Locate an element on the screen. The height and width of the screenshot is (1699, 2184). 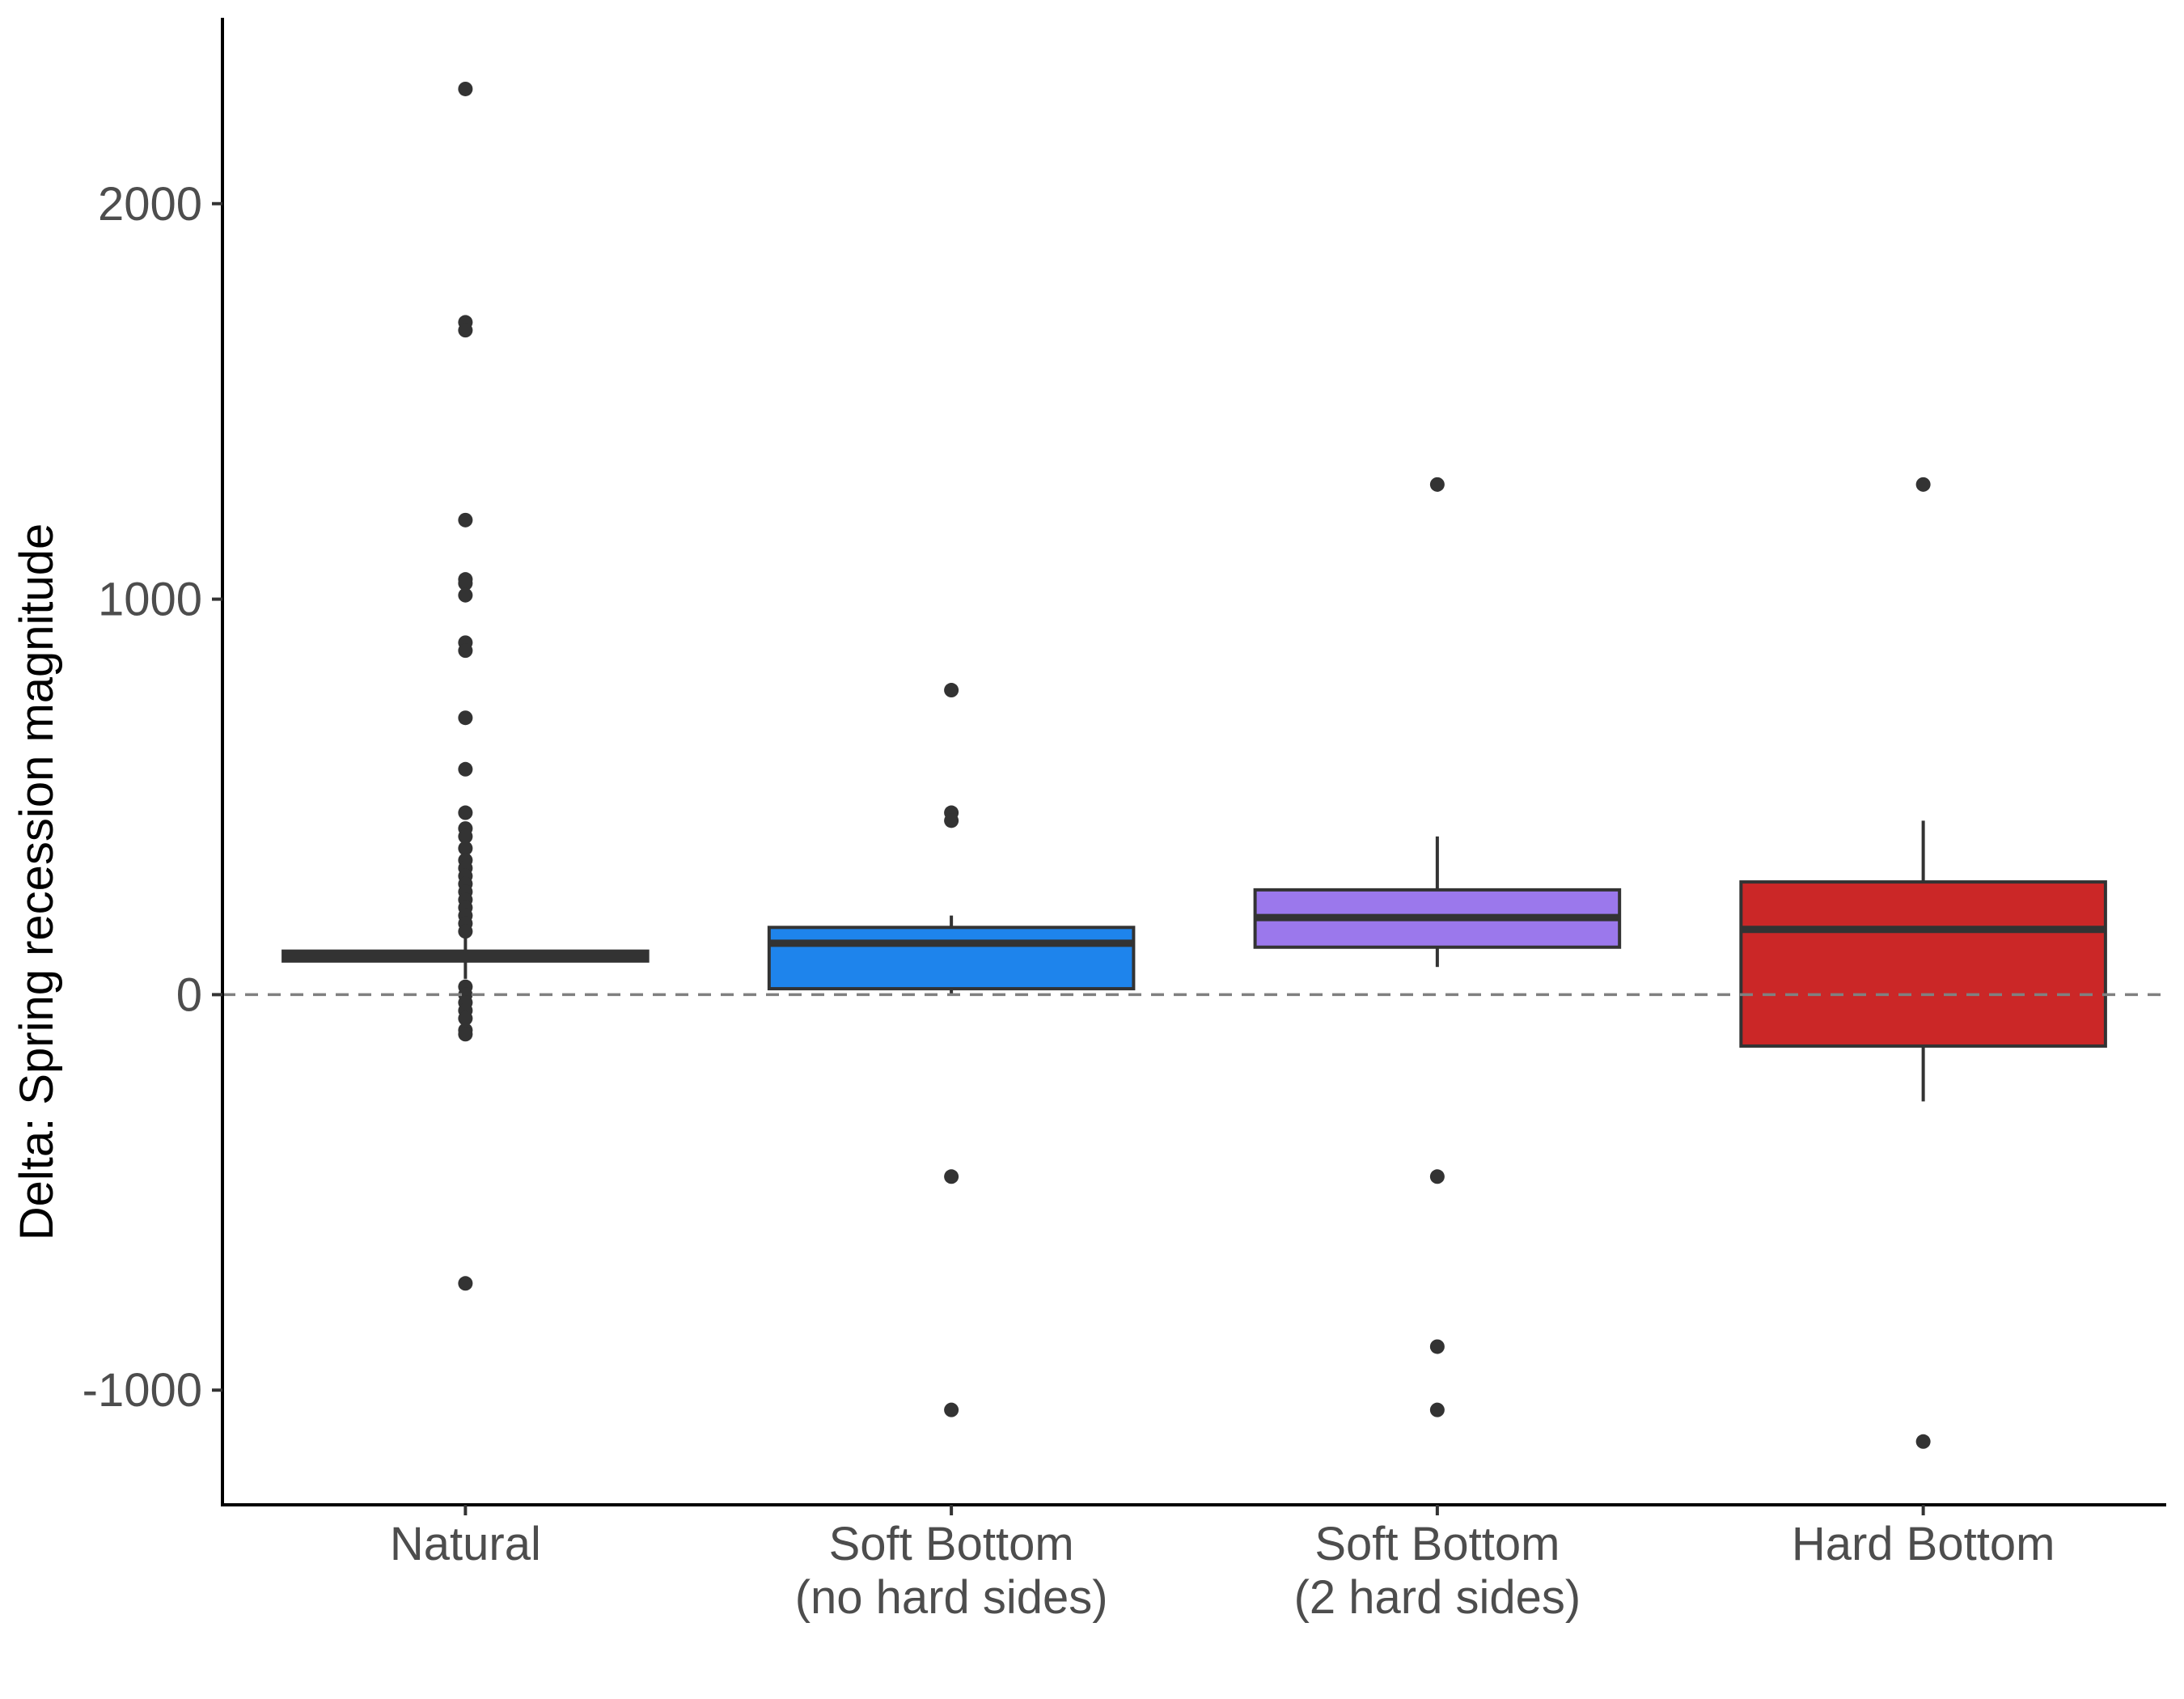
y-tick-label: 0 is located at coordinates (189, 994).